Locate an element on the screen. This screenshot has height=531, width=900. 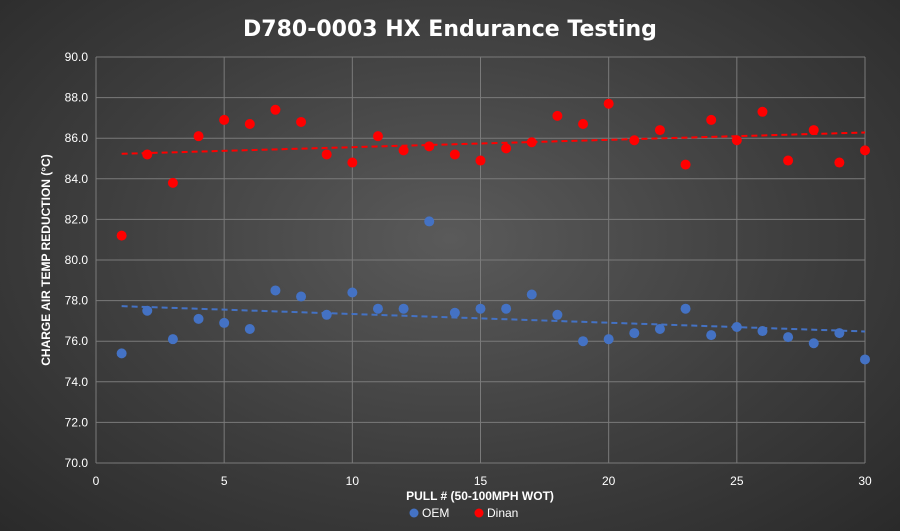
y-tick-label: 86.0 is located at coordinates (77, 138).